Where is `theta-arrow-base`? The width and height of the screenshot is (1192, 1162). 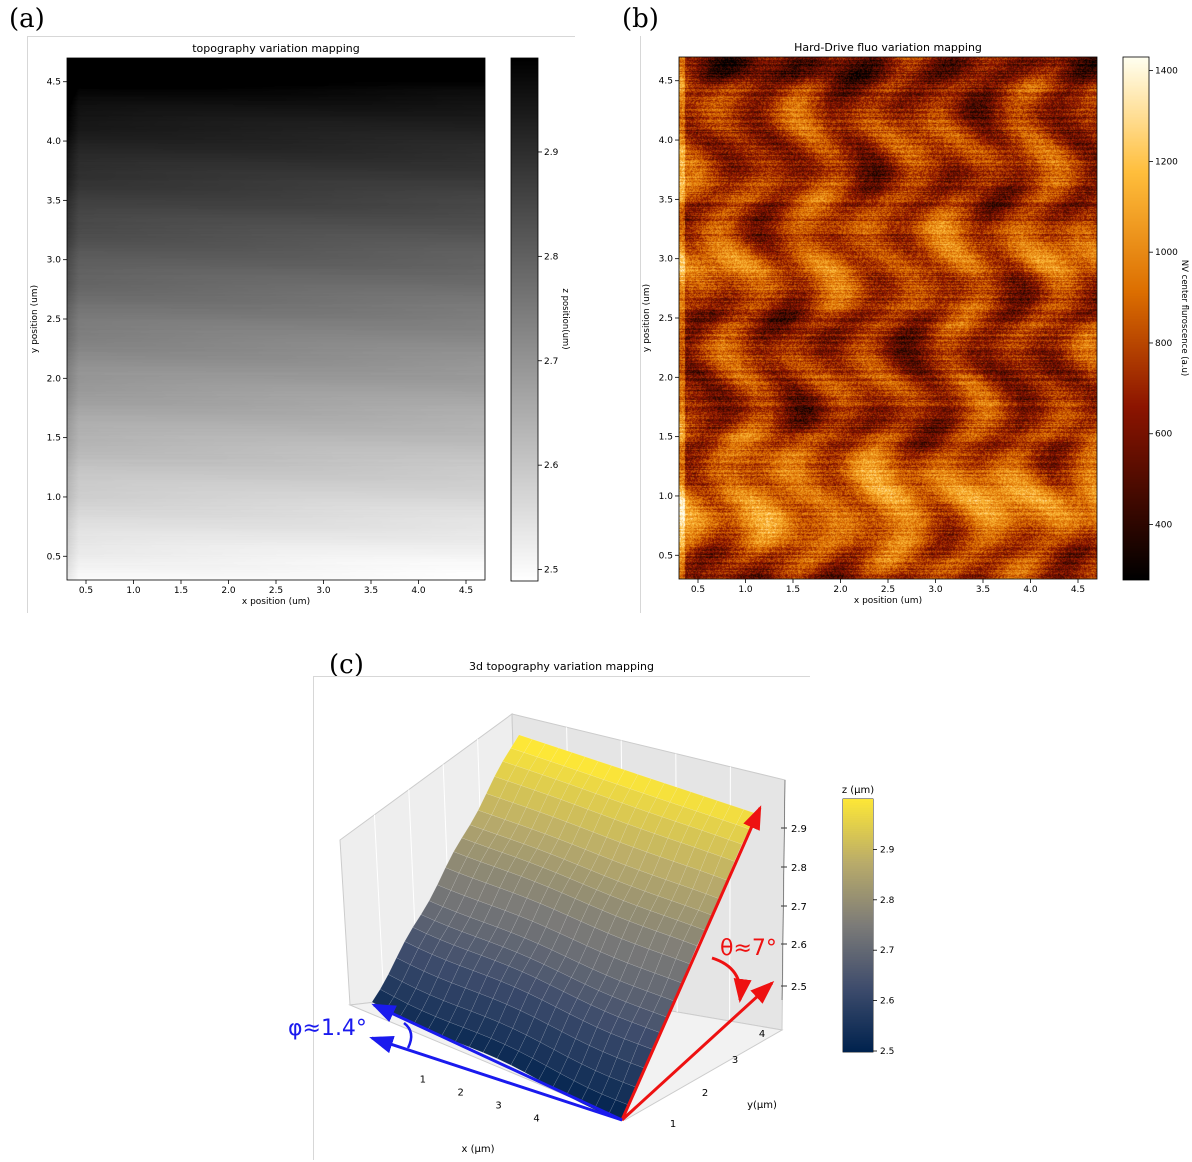
theta-arrow-base is located at coordinates (697, 1051).